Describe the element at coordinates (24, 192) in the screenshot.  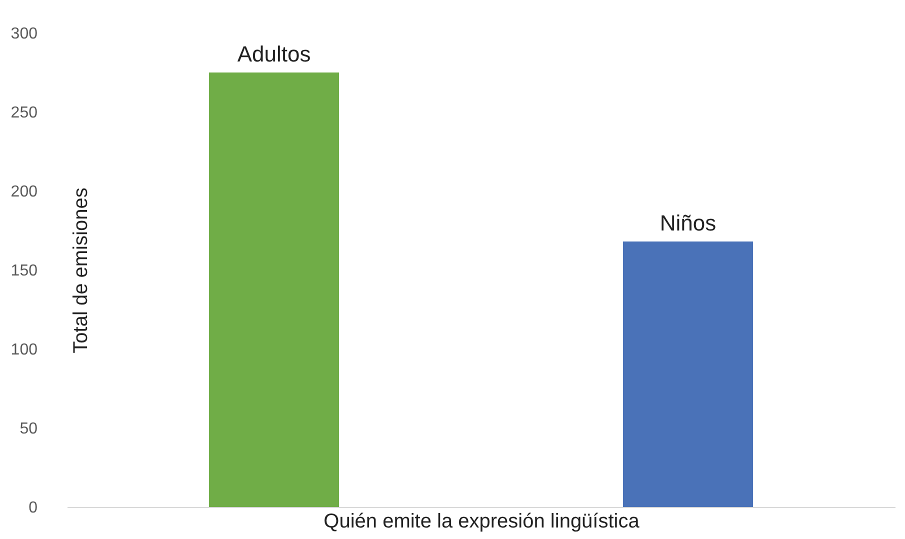
I see `y-tick-label: 200` at that location.